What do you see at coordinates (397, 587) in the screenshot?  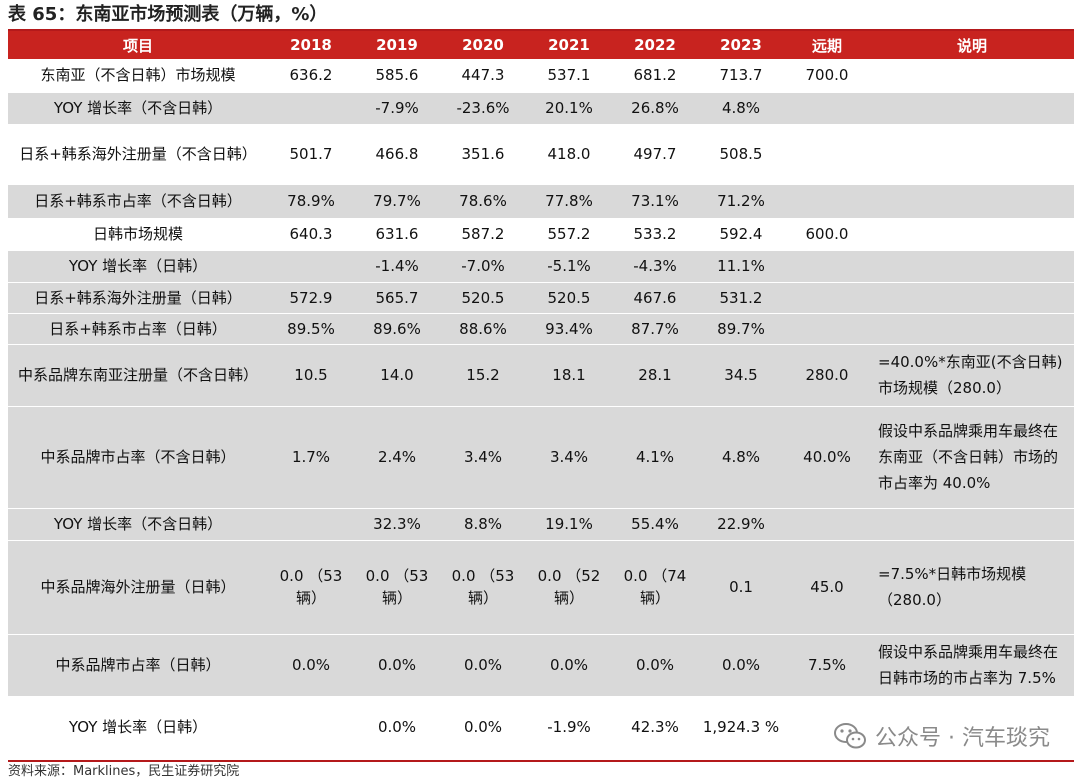 I see `cell-2019: 0.0 （53 辆）` at bounding box center [397, 587].